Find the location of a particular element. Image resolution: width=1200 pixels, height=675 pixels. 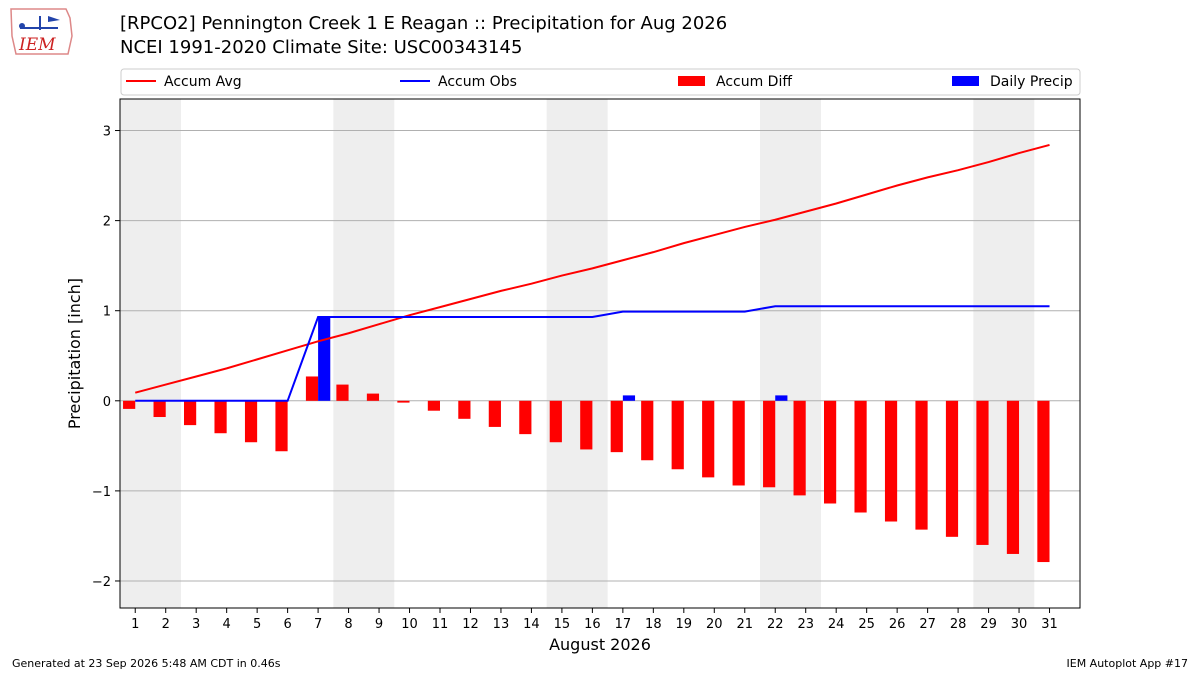

x-tick-label: 2 is located at coordinates (166, 624).